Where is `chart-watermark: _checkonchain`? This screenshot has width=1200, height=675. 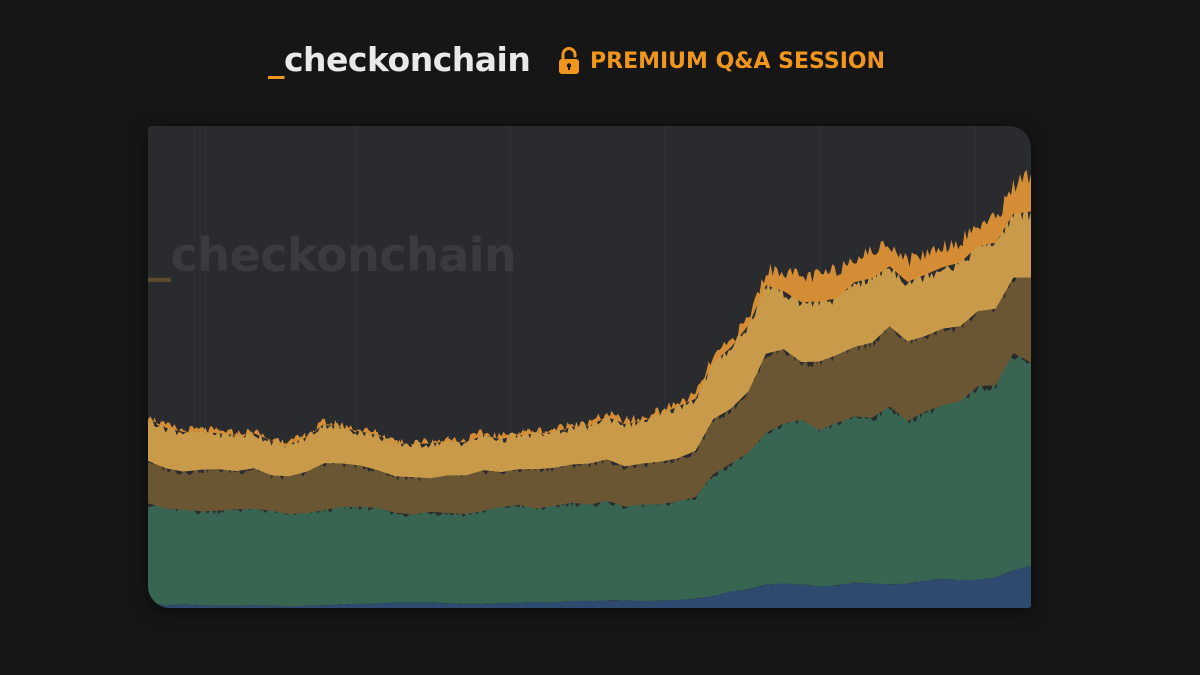 chart-watermark: _checkonchain is located at coordinates (332, 255).